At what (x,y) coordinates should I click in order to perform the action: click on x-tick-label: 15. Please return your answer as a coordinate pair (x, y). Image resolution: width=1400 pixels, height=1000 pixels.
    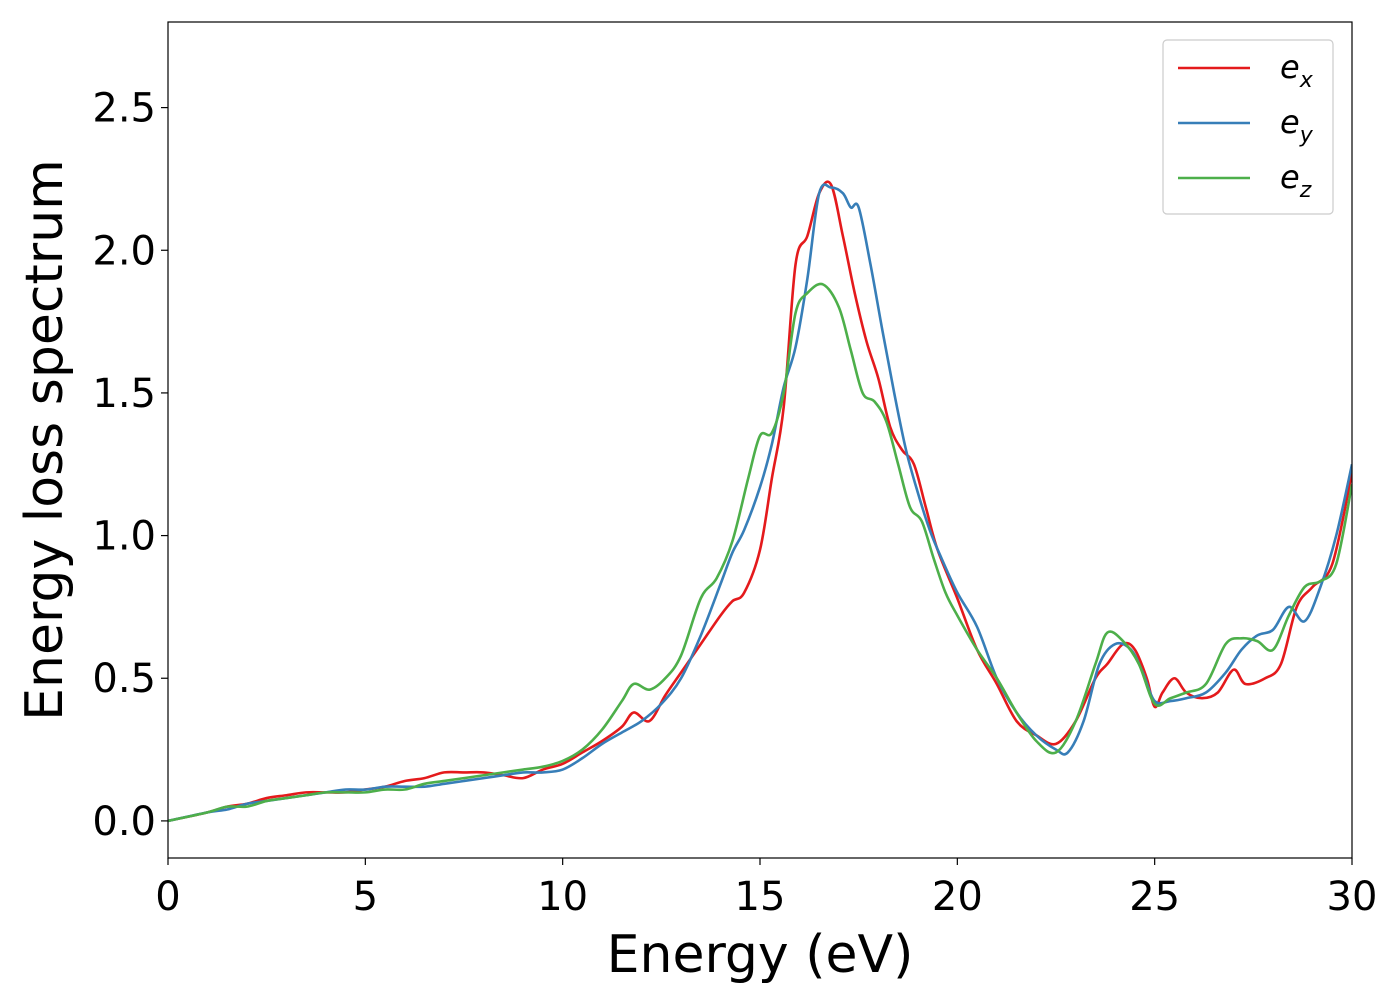
    Looking at the image, I should click on (760, 897).